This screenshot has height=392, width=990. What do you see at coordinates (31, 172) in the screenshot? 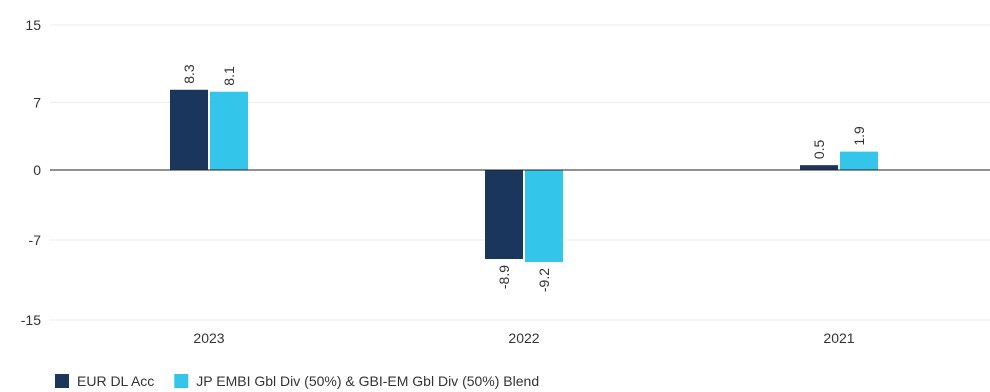
I see `y-axis-ticks: 15 7 0 -7 -15` at bounding box center [31, 172].